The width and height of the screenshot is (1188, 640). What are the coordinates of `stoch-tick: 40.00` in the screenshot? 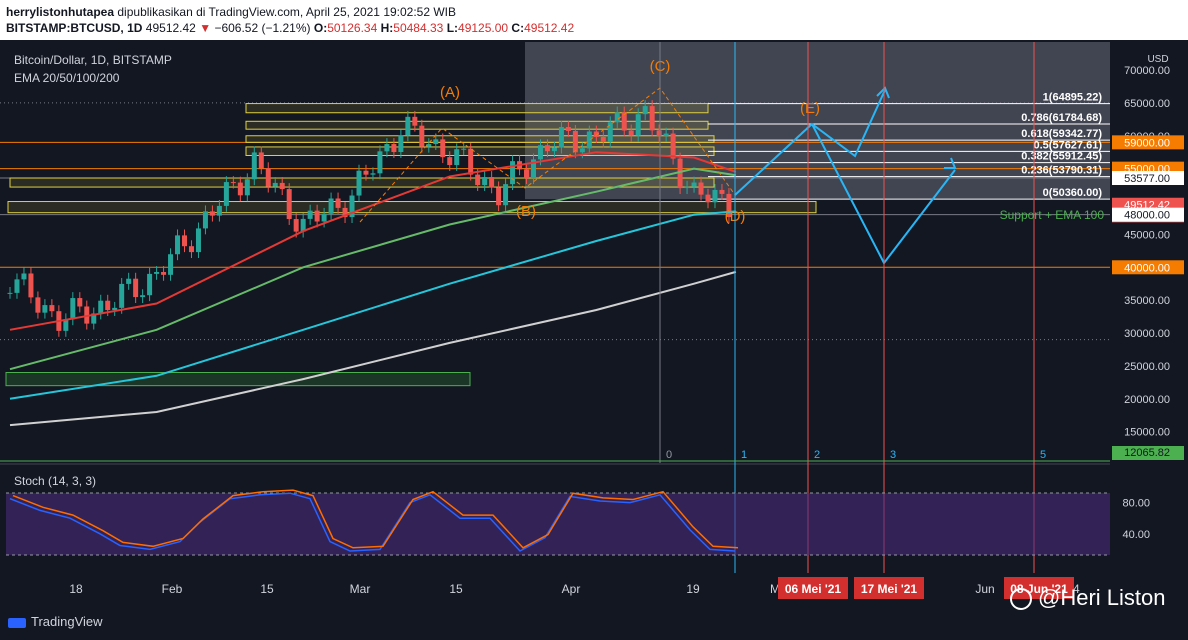 It's located at (1136, 535).